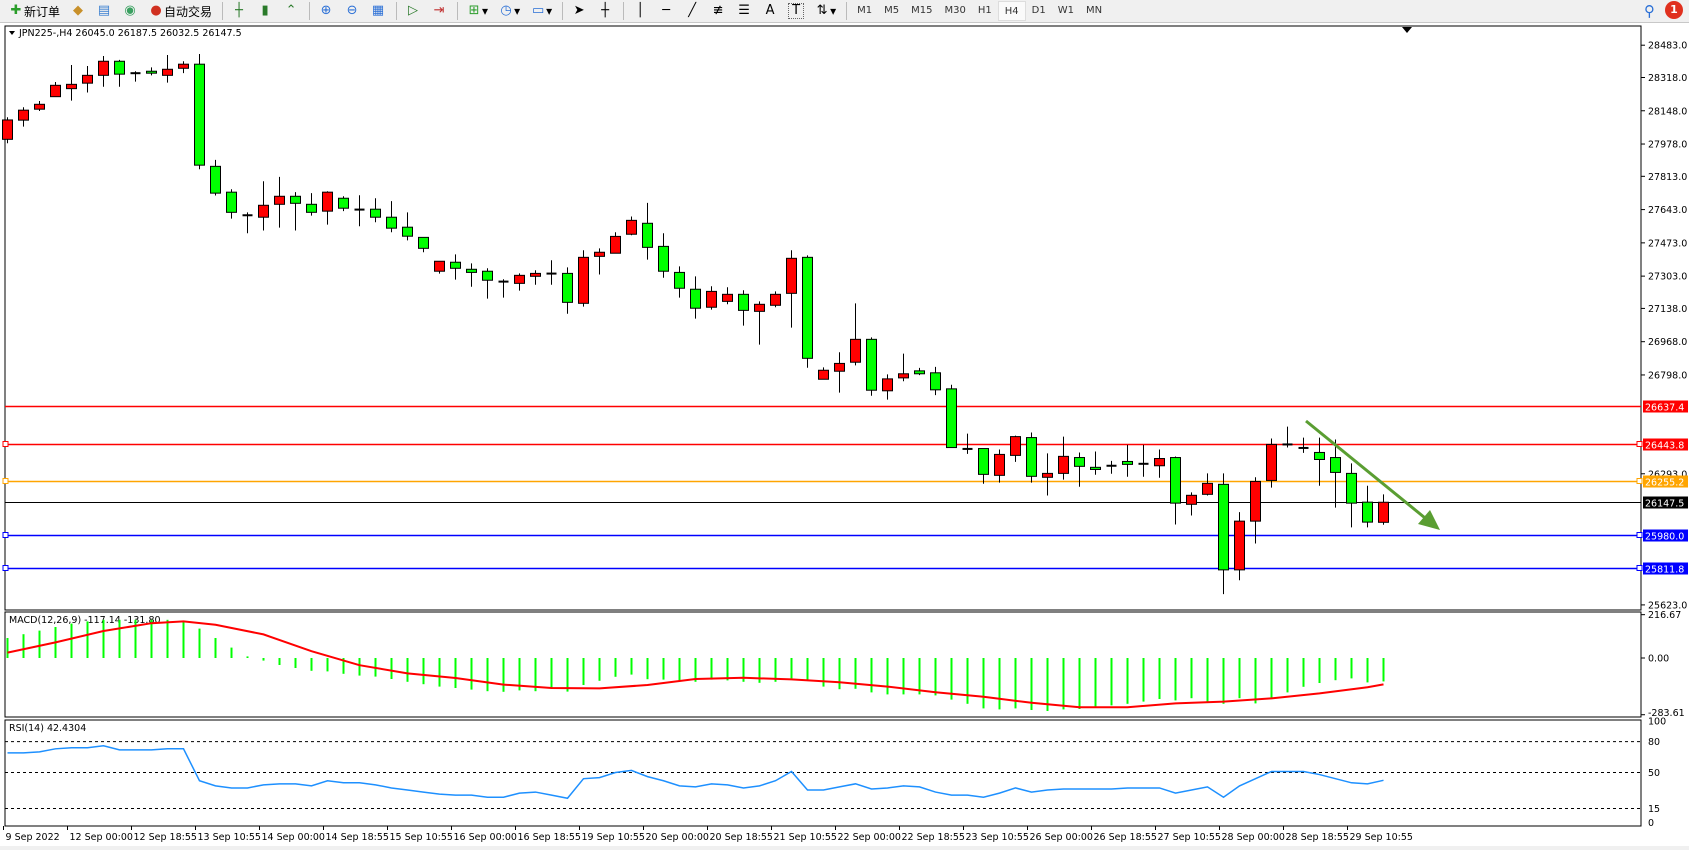 This screenshot has height=850, width=1689. I want to click on time-label: 22 Sep 18:55, so click(933, 837).